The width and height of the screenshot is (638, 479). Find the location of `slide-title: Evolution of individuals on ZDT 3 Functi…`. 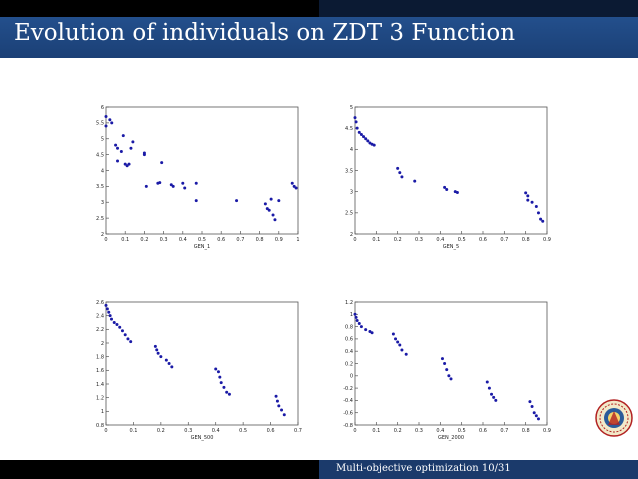

slide-title: Evolution of individuals on ZDT 3 Functi… is located at coordinates (265, 33).